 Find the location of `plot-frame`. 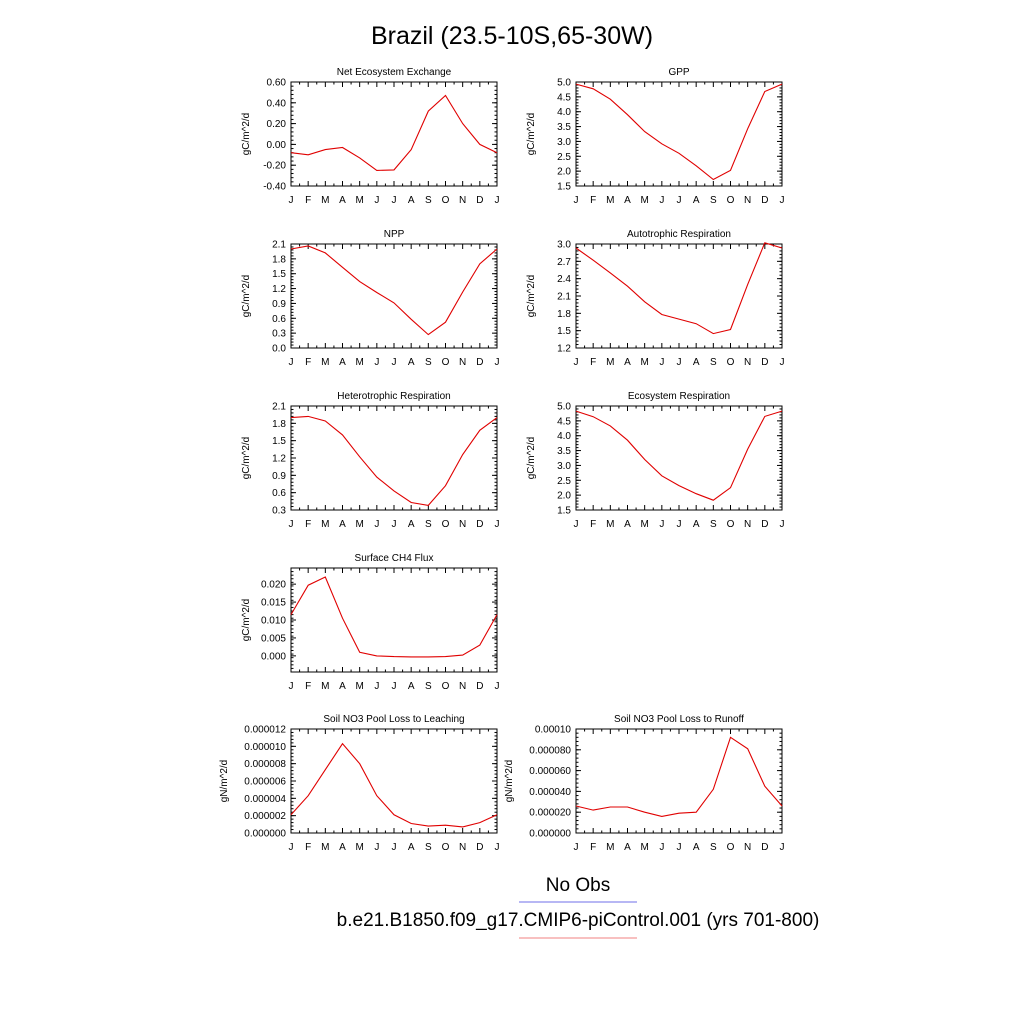

plot-frame is located at coordinates (679, 458).